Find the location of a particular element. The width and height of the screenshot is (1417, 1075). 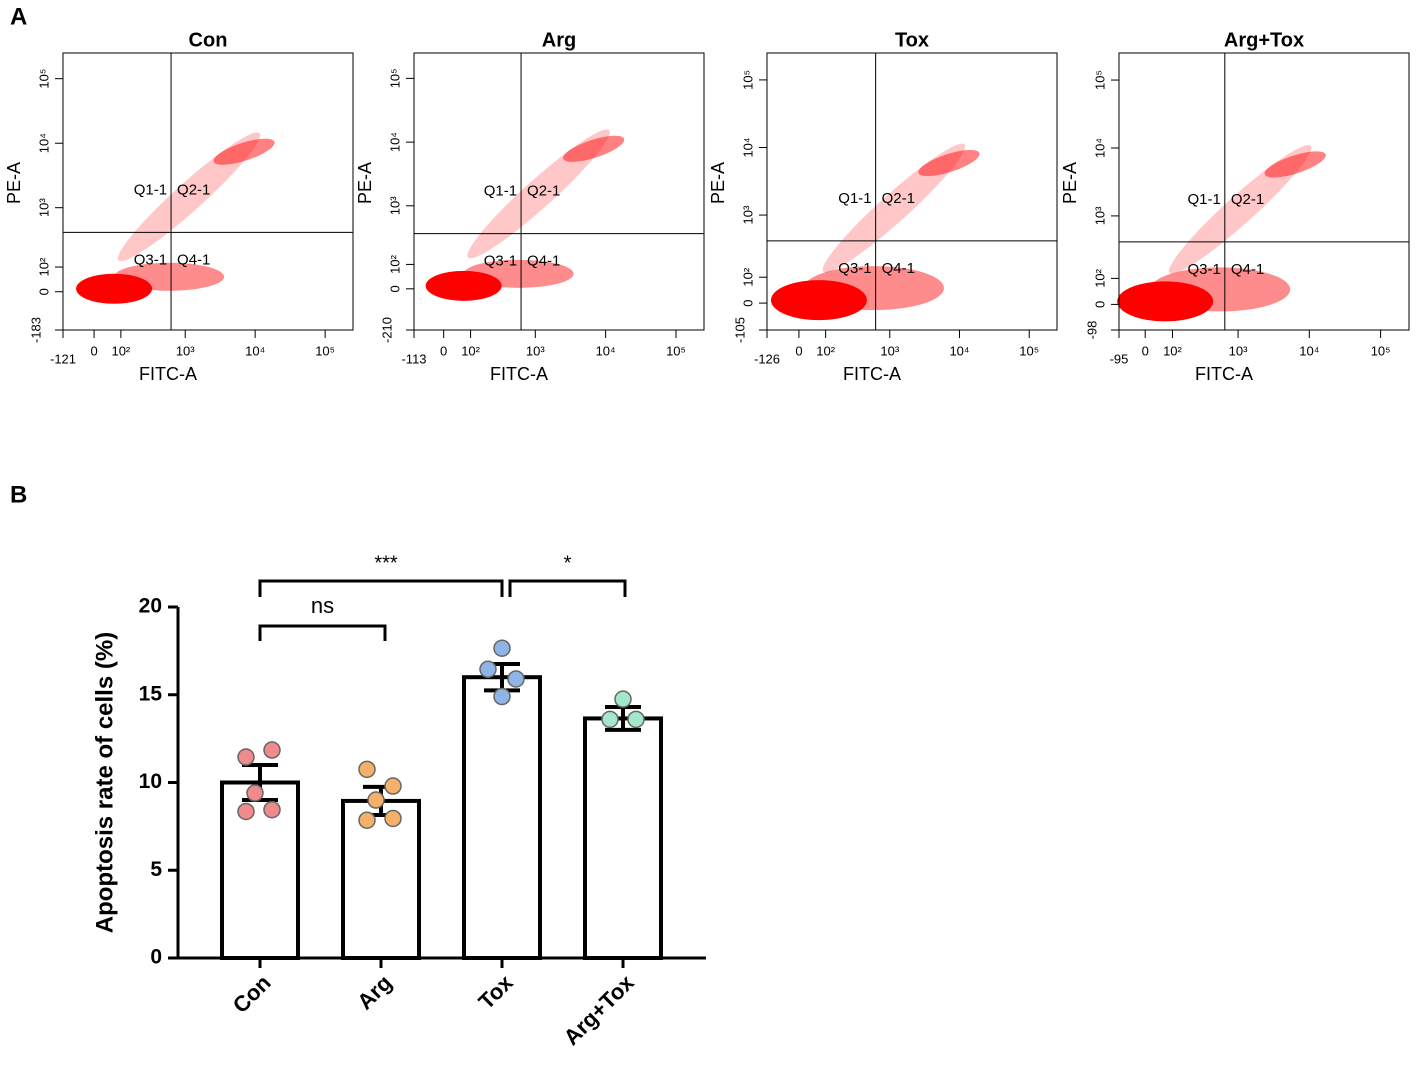

x-tick-label: Arg+Tox is located at coordinates (599, 1009).